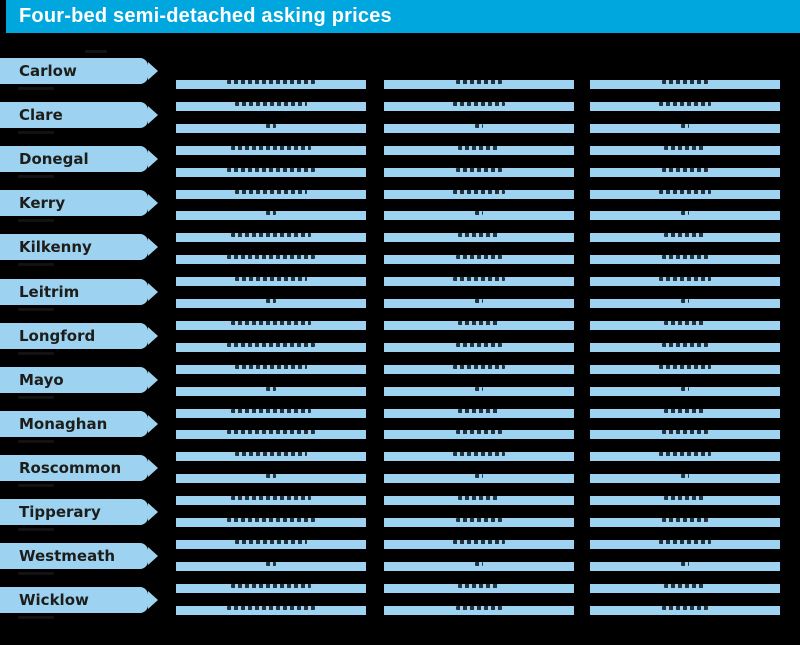 The width and height of the screenshot is (800, 645). I want to click on title-bar: Four-bed semi-detached asking prices, so click(403, 16).